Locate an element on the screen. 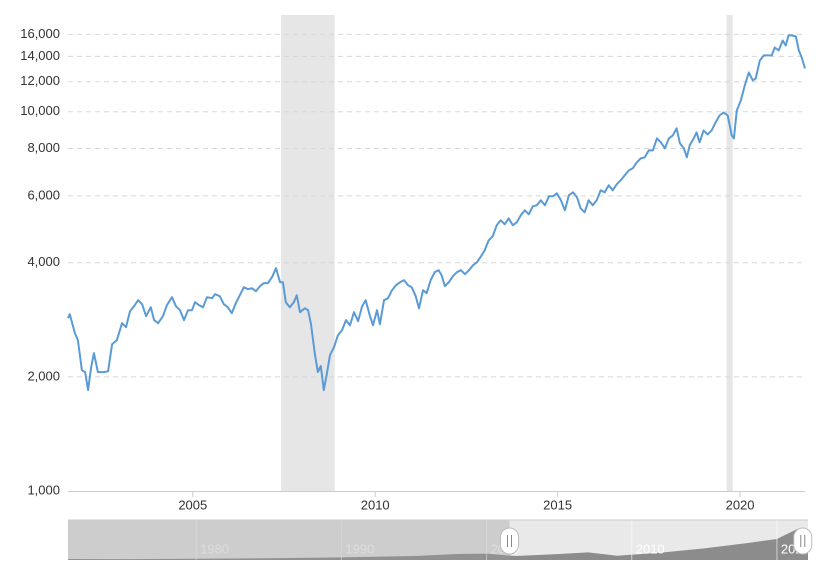 The width and height of the screenshot is (835, 576). y-tick-label: 14,000 is located at coordinates (40, 55).